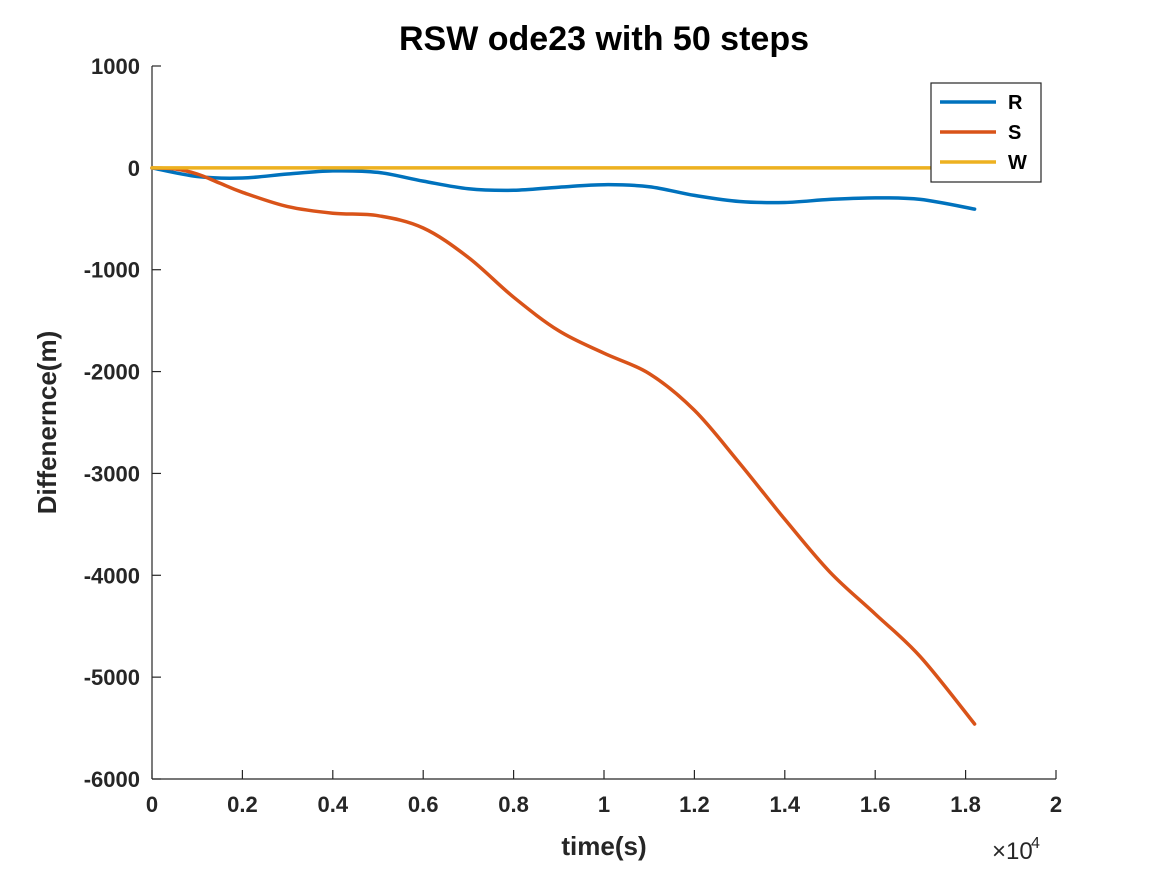 This screenshot has width=1167, height=875. Describe the element at coordinates (965, 804) in the screenshot. I see `x-tick-label: 1.8` at that location.